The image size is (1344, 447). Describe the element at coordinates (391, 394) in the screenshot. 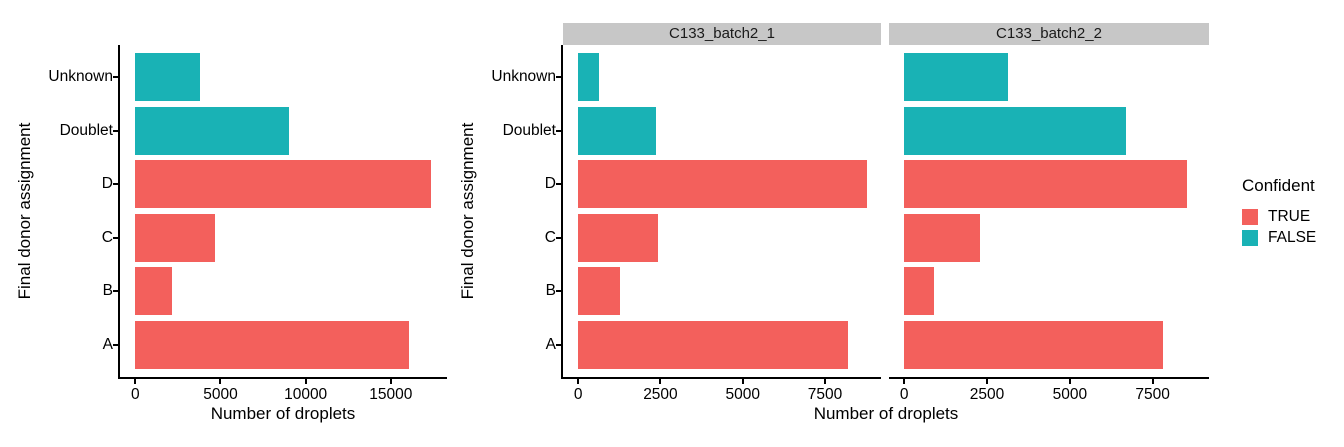

I see `x-tick-label: 15000` at that location.